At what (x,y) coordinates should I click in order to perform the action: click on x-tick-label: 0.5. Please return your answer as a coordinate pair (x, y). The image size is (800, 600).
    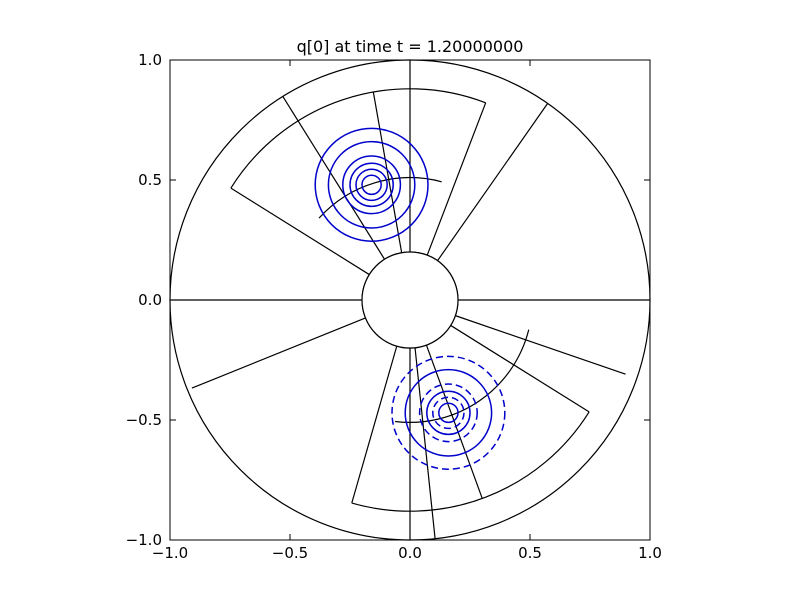
    Looking at the image, I should click on (530, 553).